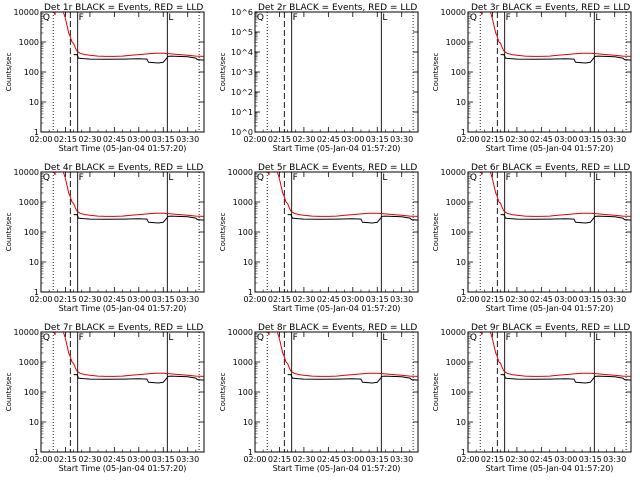 This screenshot has width=640, height=480. I want to click on y-tick-label: 10^6, so click(242, 12).